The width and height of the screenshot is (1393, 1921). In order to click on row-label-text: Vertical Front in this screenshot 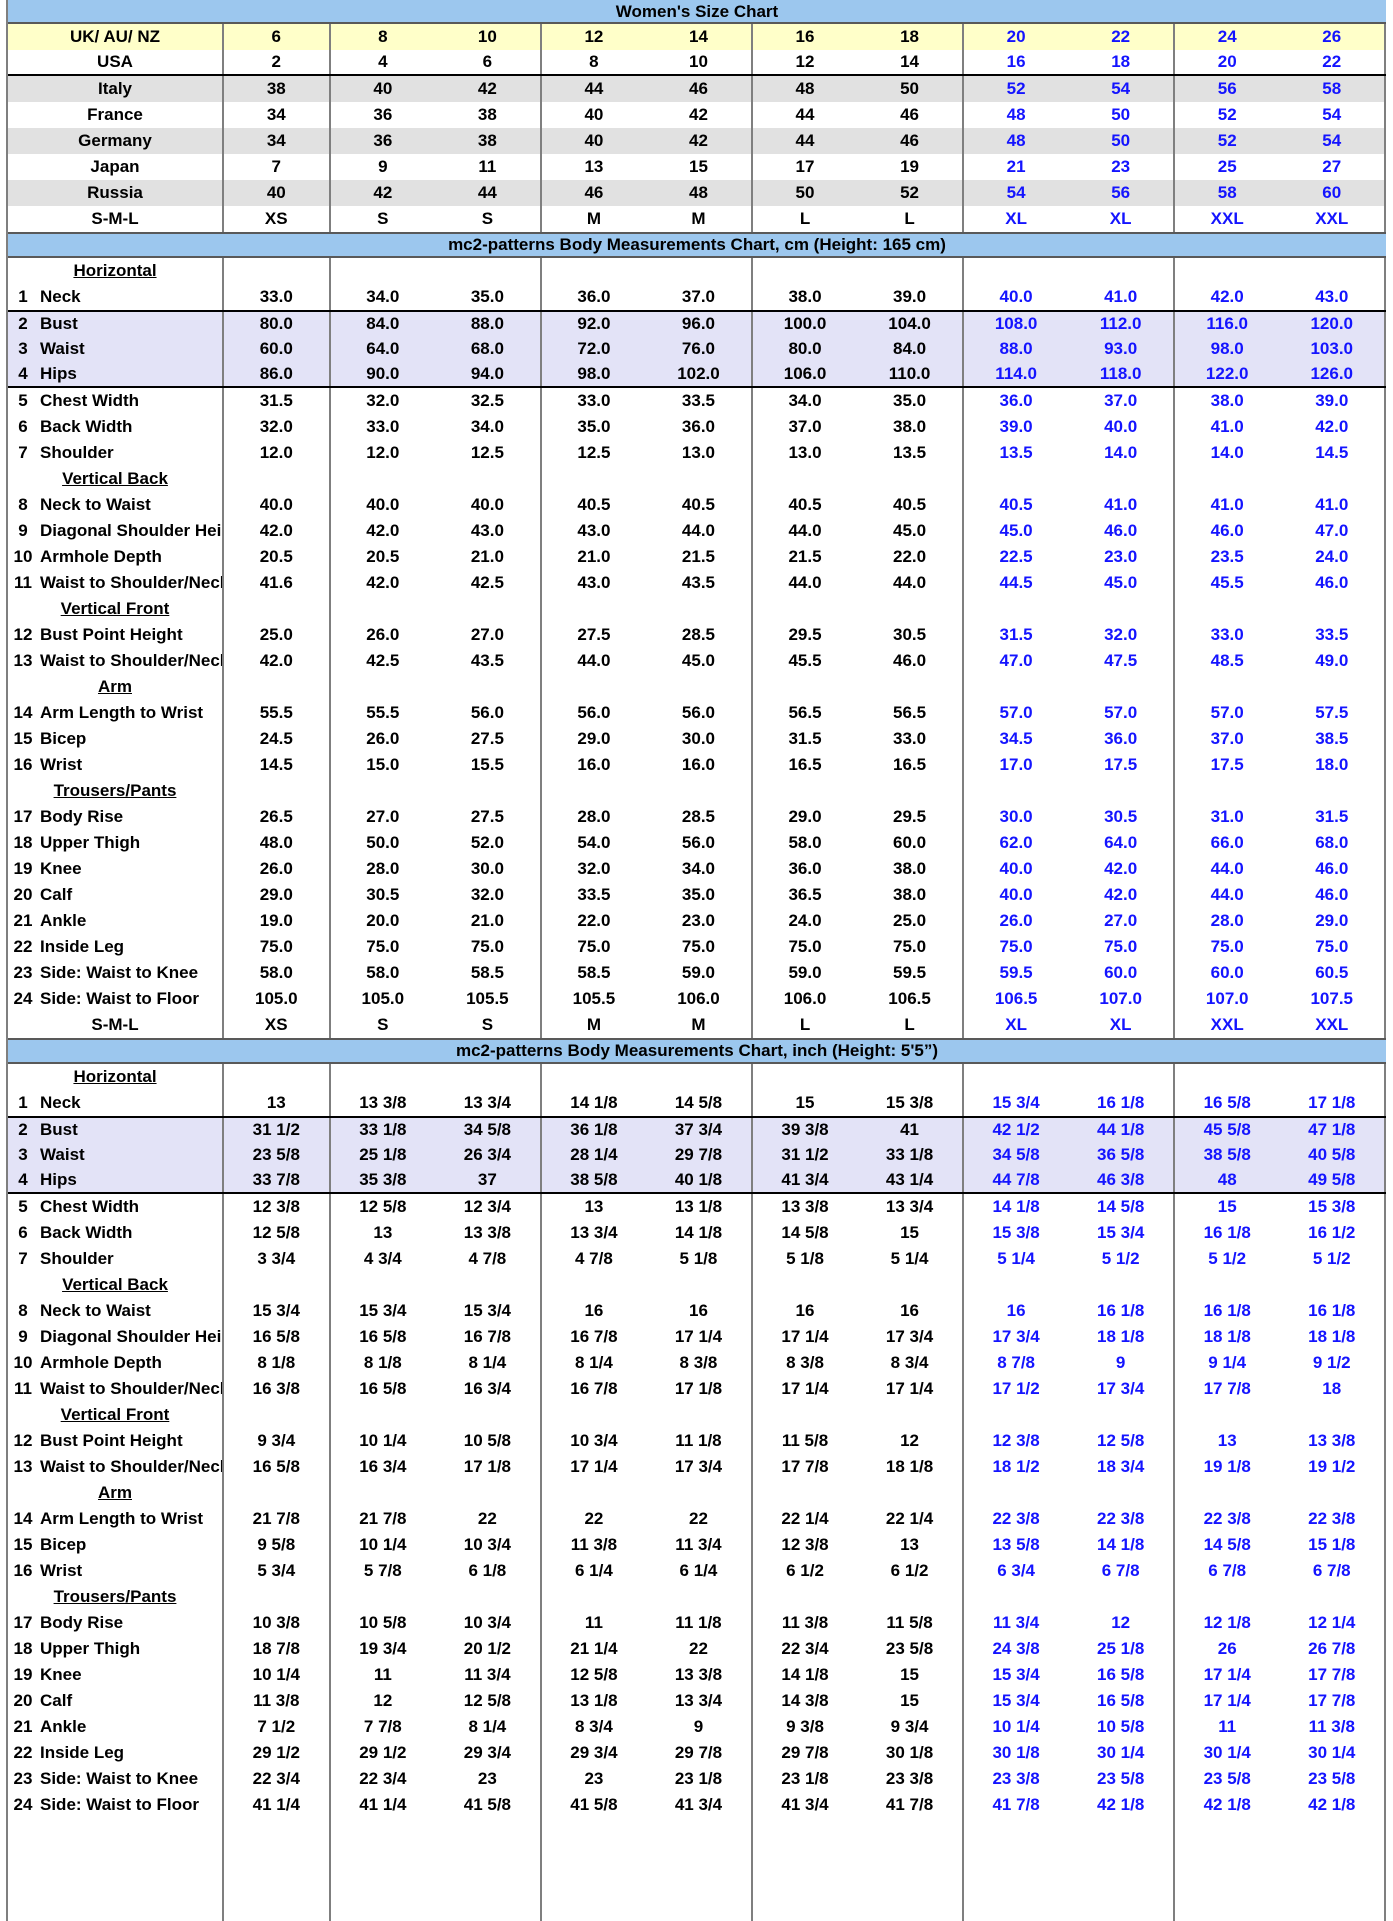, I will do `click(115, 608)`.